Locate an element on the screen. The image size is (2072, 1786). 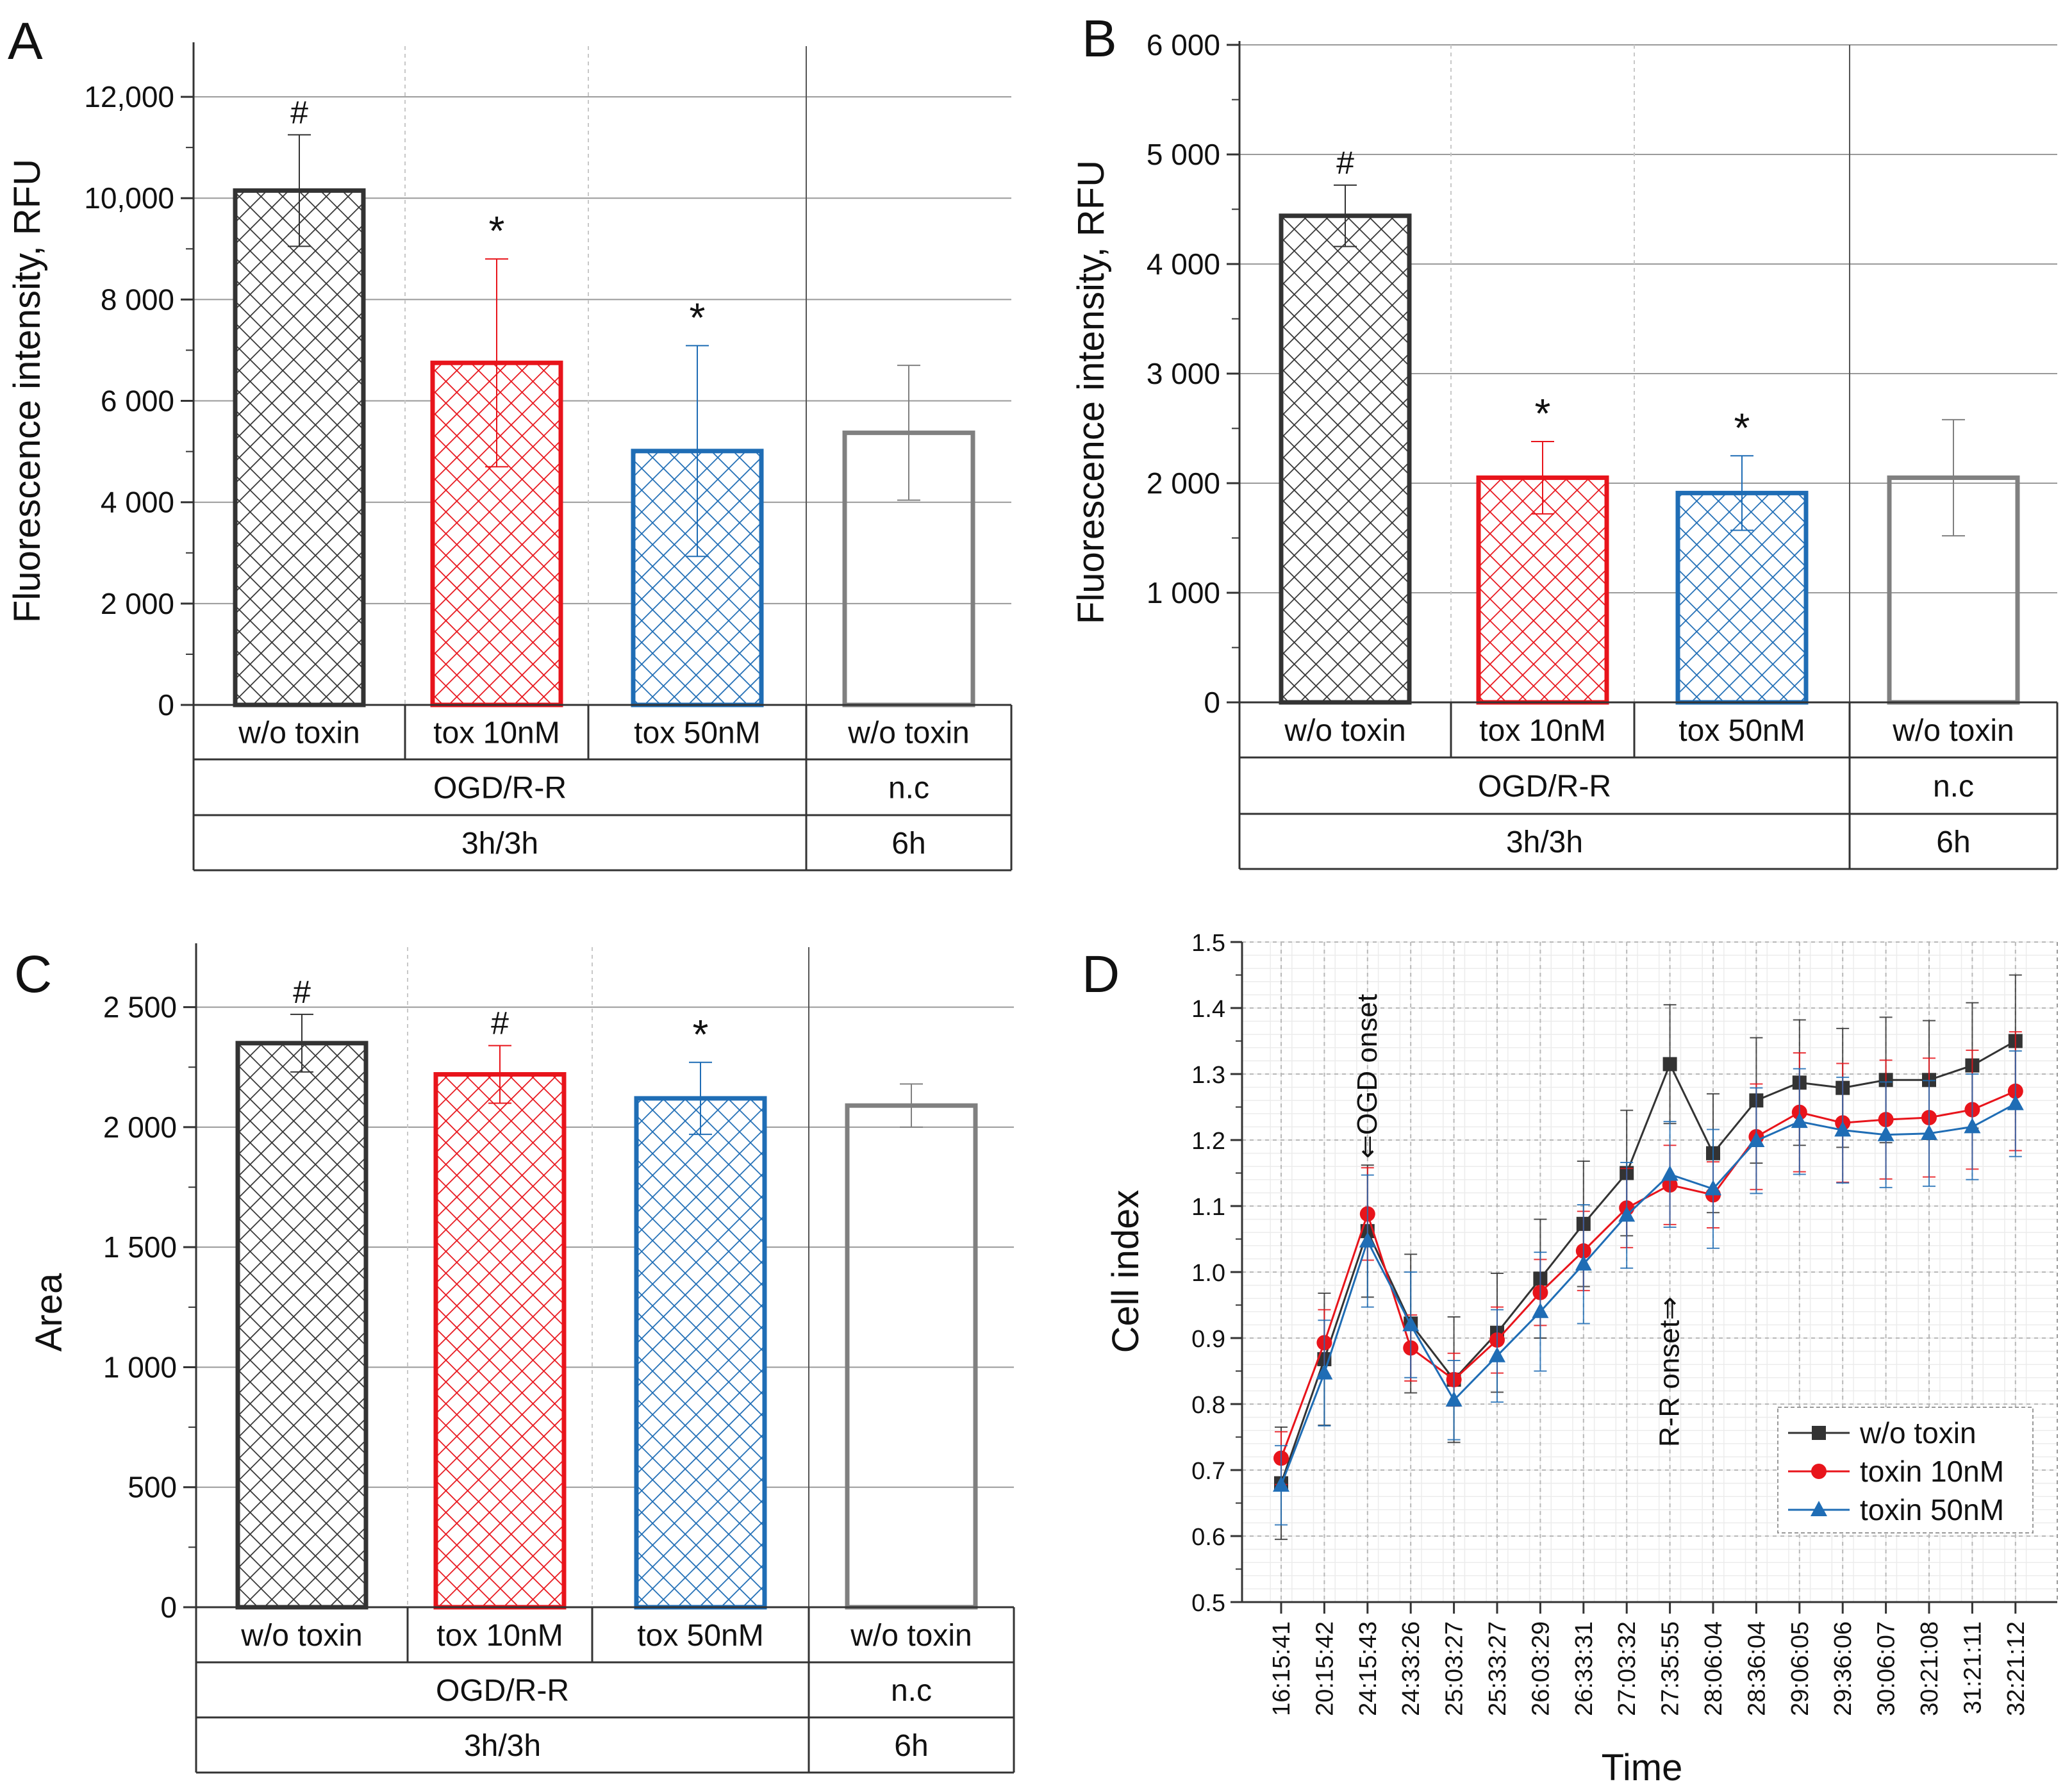
panel-label: A is located at coordinates (25, 41).